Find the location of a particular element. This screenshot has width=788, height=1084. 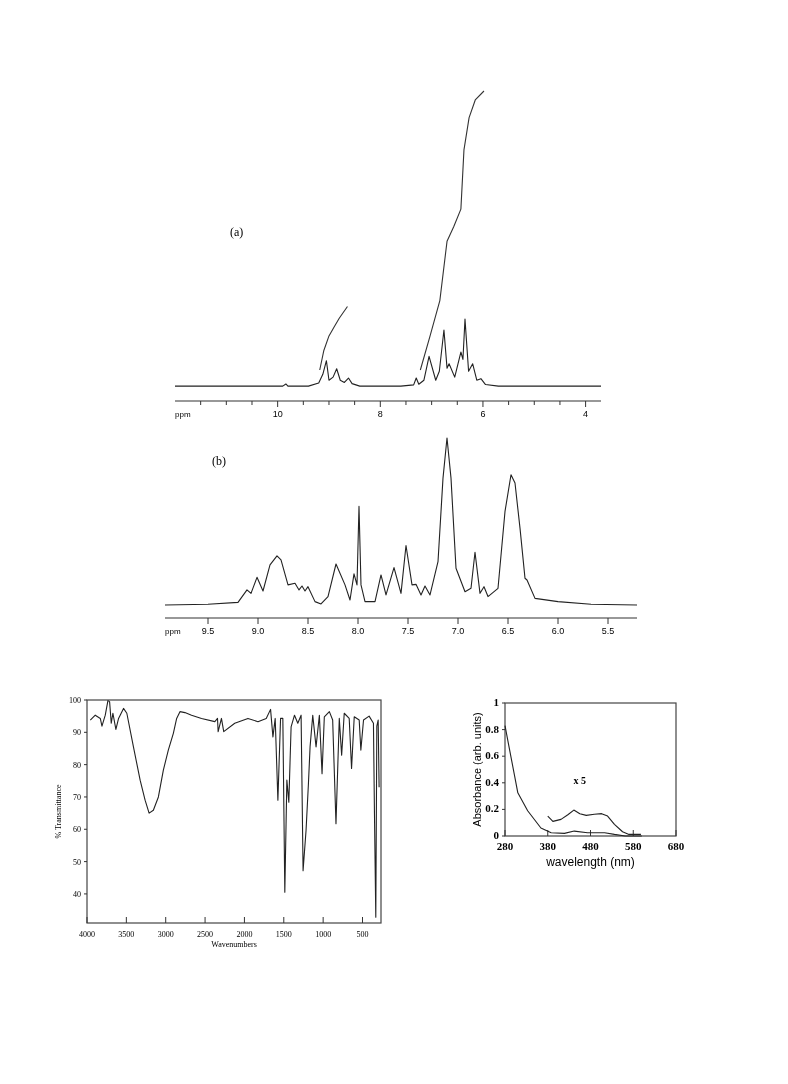

y-tick-label: 1 is located at coordinates (496, 702).